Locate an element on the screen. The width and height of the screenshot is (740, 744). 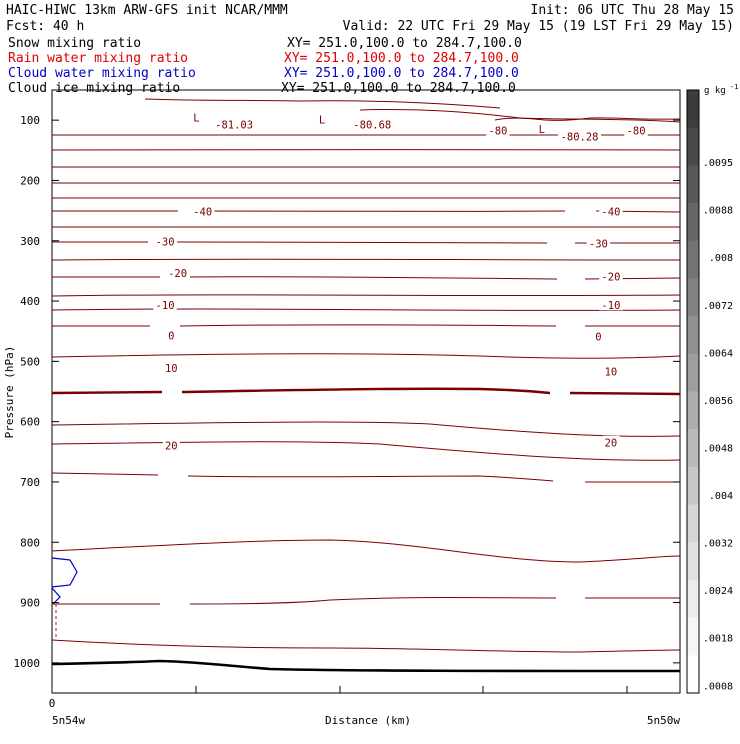
colorbar-label: .0024 is located at coordinates (718, 591).